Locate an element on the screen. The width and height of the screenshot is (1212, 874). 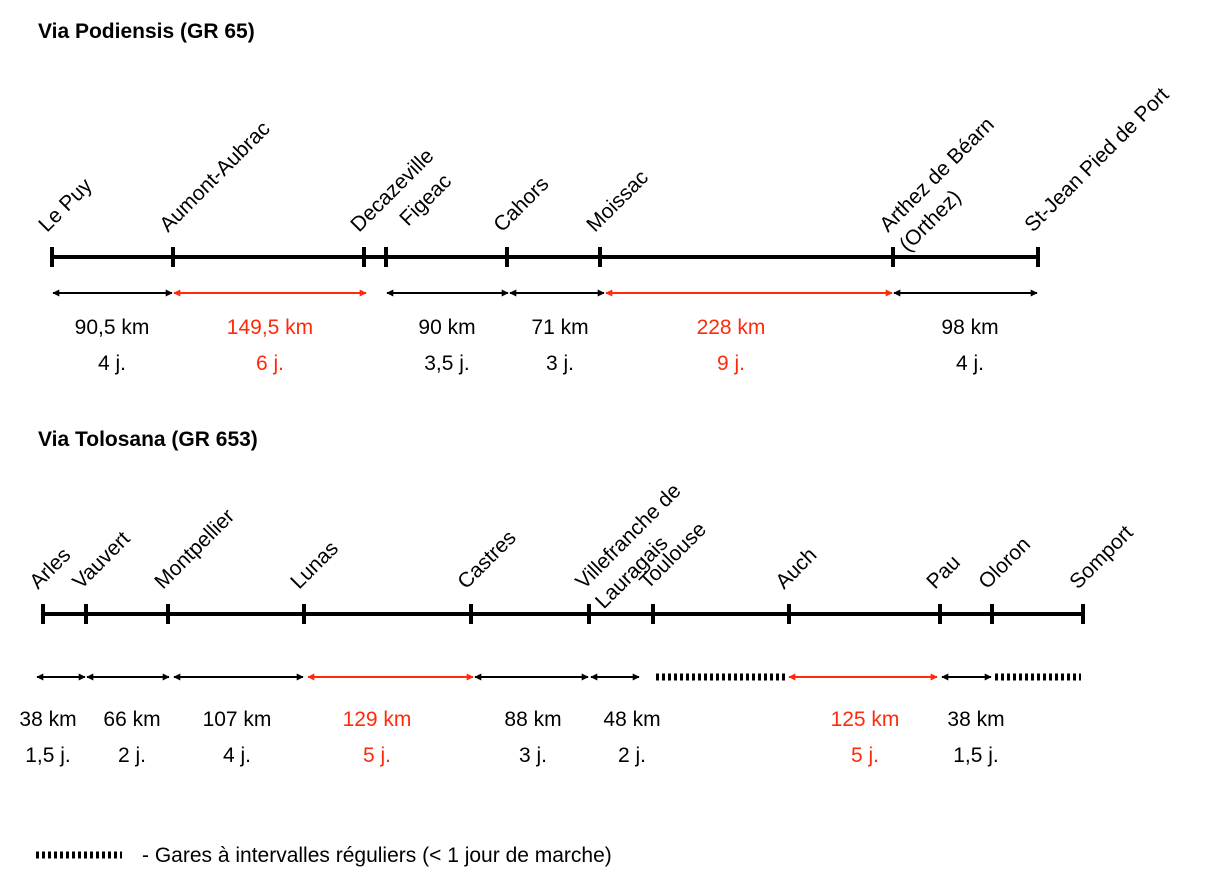
stop-label: Oloron is located at coordinates (1004, 563).